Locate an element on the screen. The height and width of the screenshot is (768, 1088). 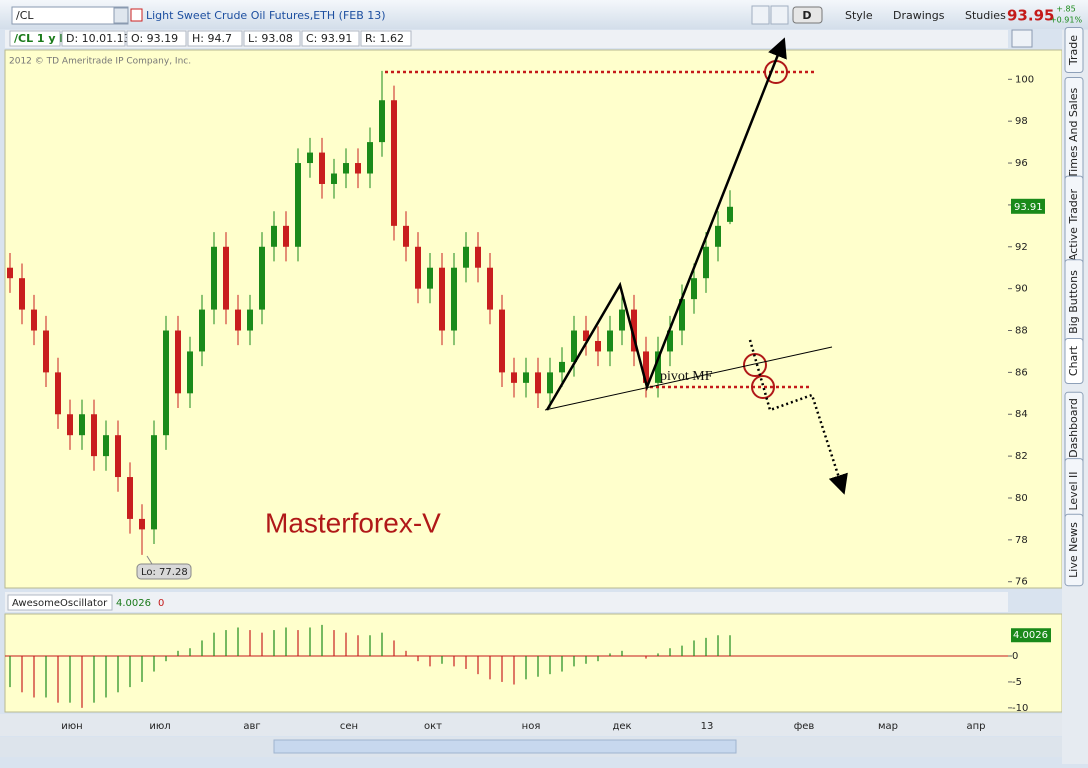
drawings-button: Drawings is located at coordinates (919, 15).